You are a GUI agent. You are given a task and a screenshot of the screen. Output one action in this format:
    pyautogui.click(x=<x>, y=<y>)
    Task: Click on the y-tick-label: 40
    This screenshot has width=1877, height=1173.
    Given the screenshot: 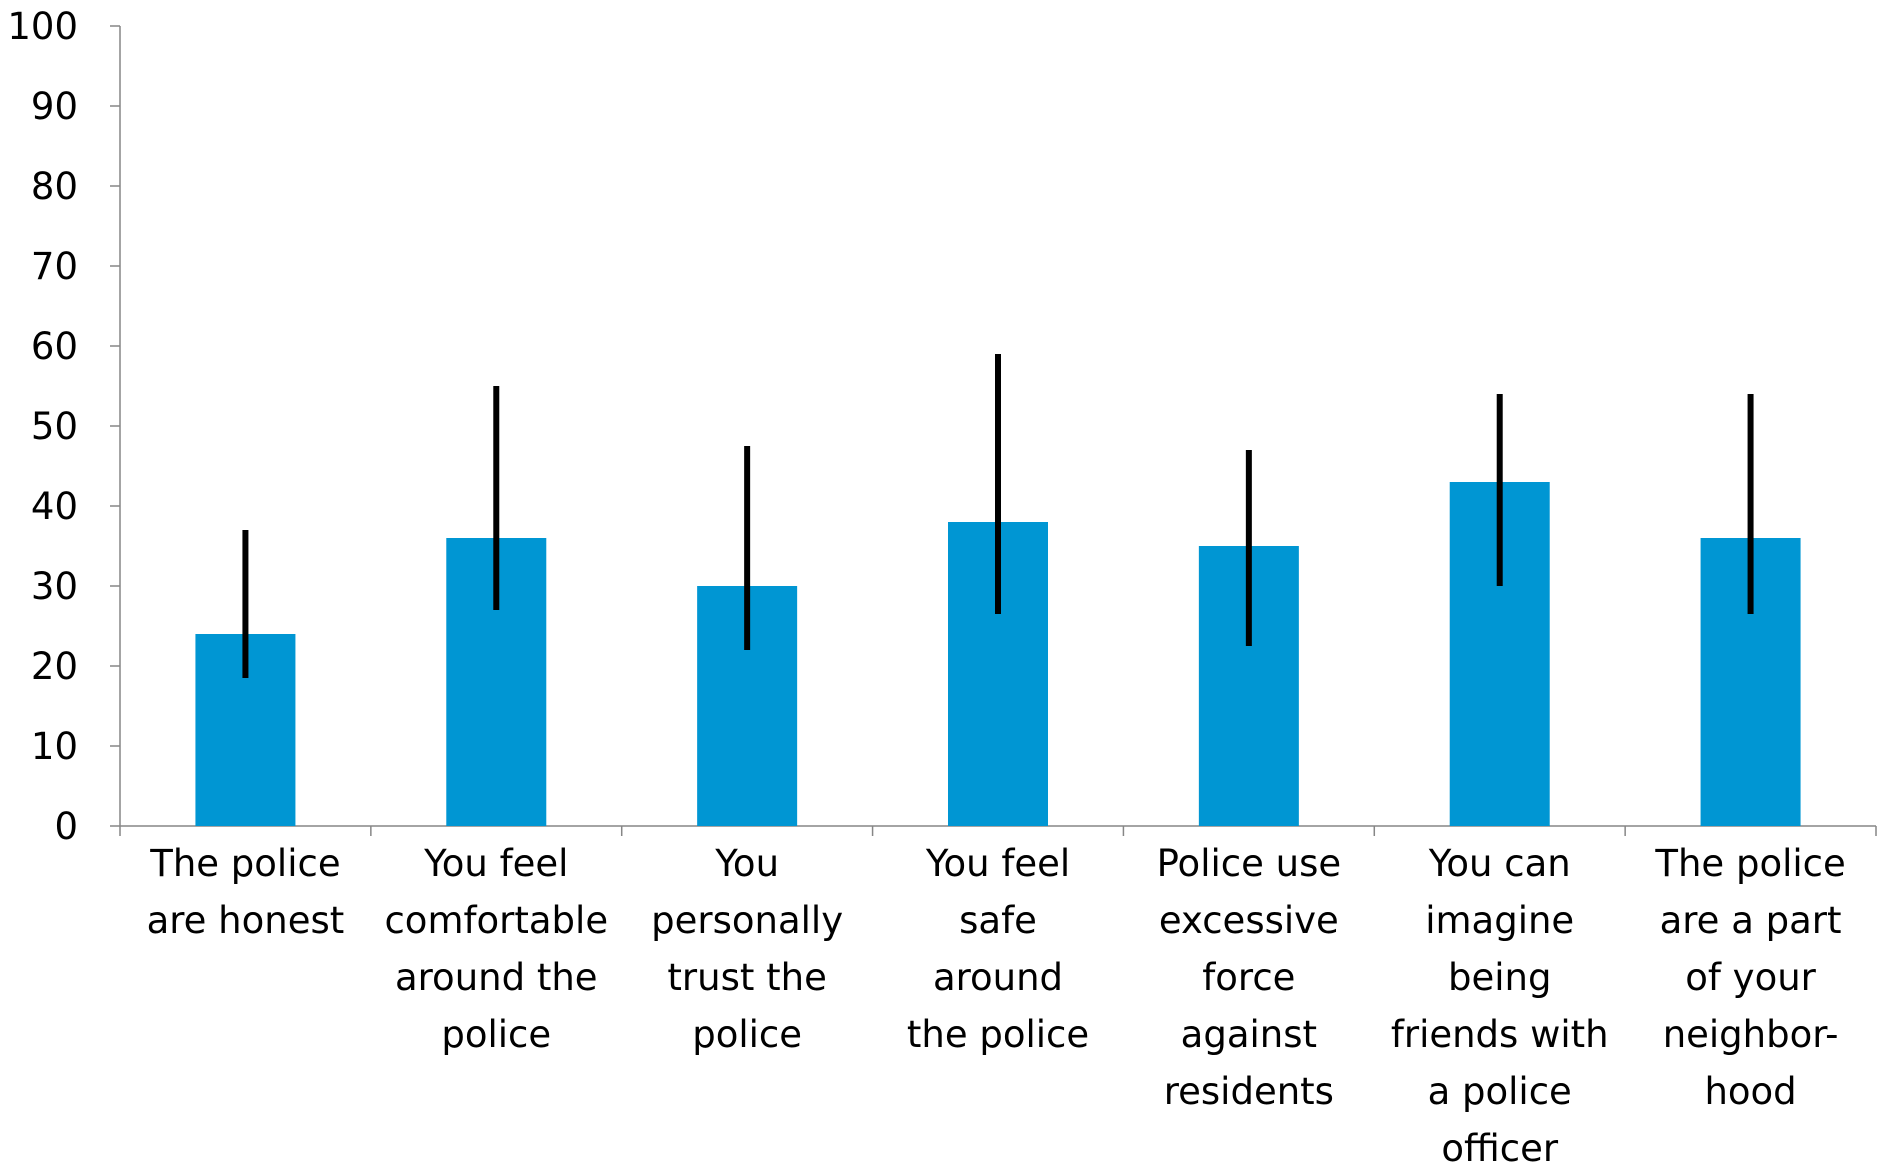 What is the action you would take?
    pyautogui.click(x=54, y=506)
    